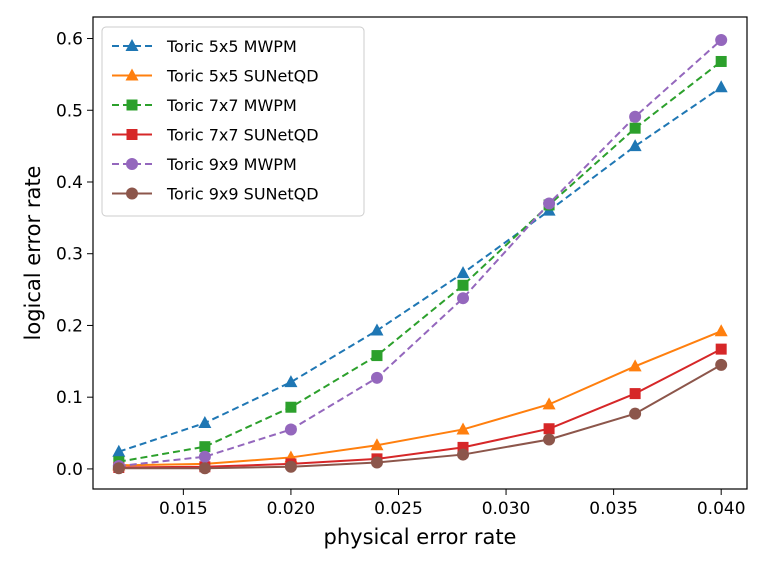 This screenshot has width=764, height=573. What do you see at coordinates (69, 40) in the screenshot?
I see `y-tick-label: 0.6` at bounding box center [69, 40].